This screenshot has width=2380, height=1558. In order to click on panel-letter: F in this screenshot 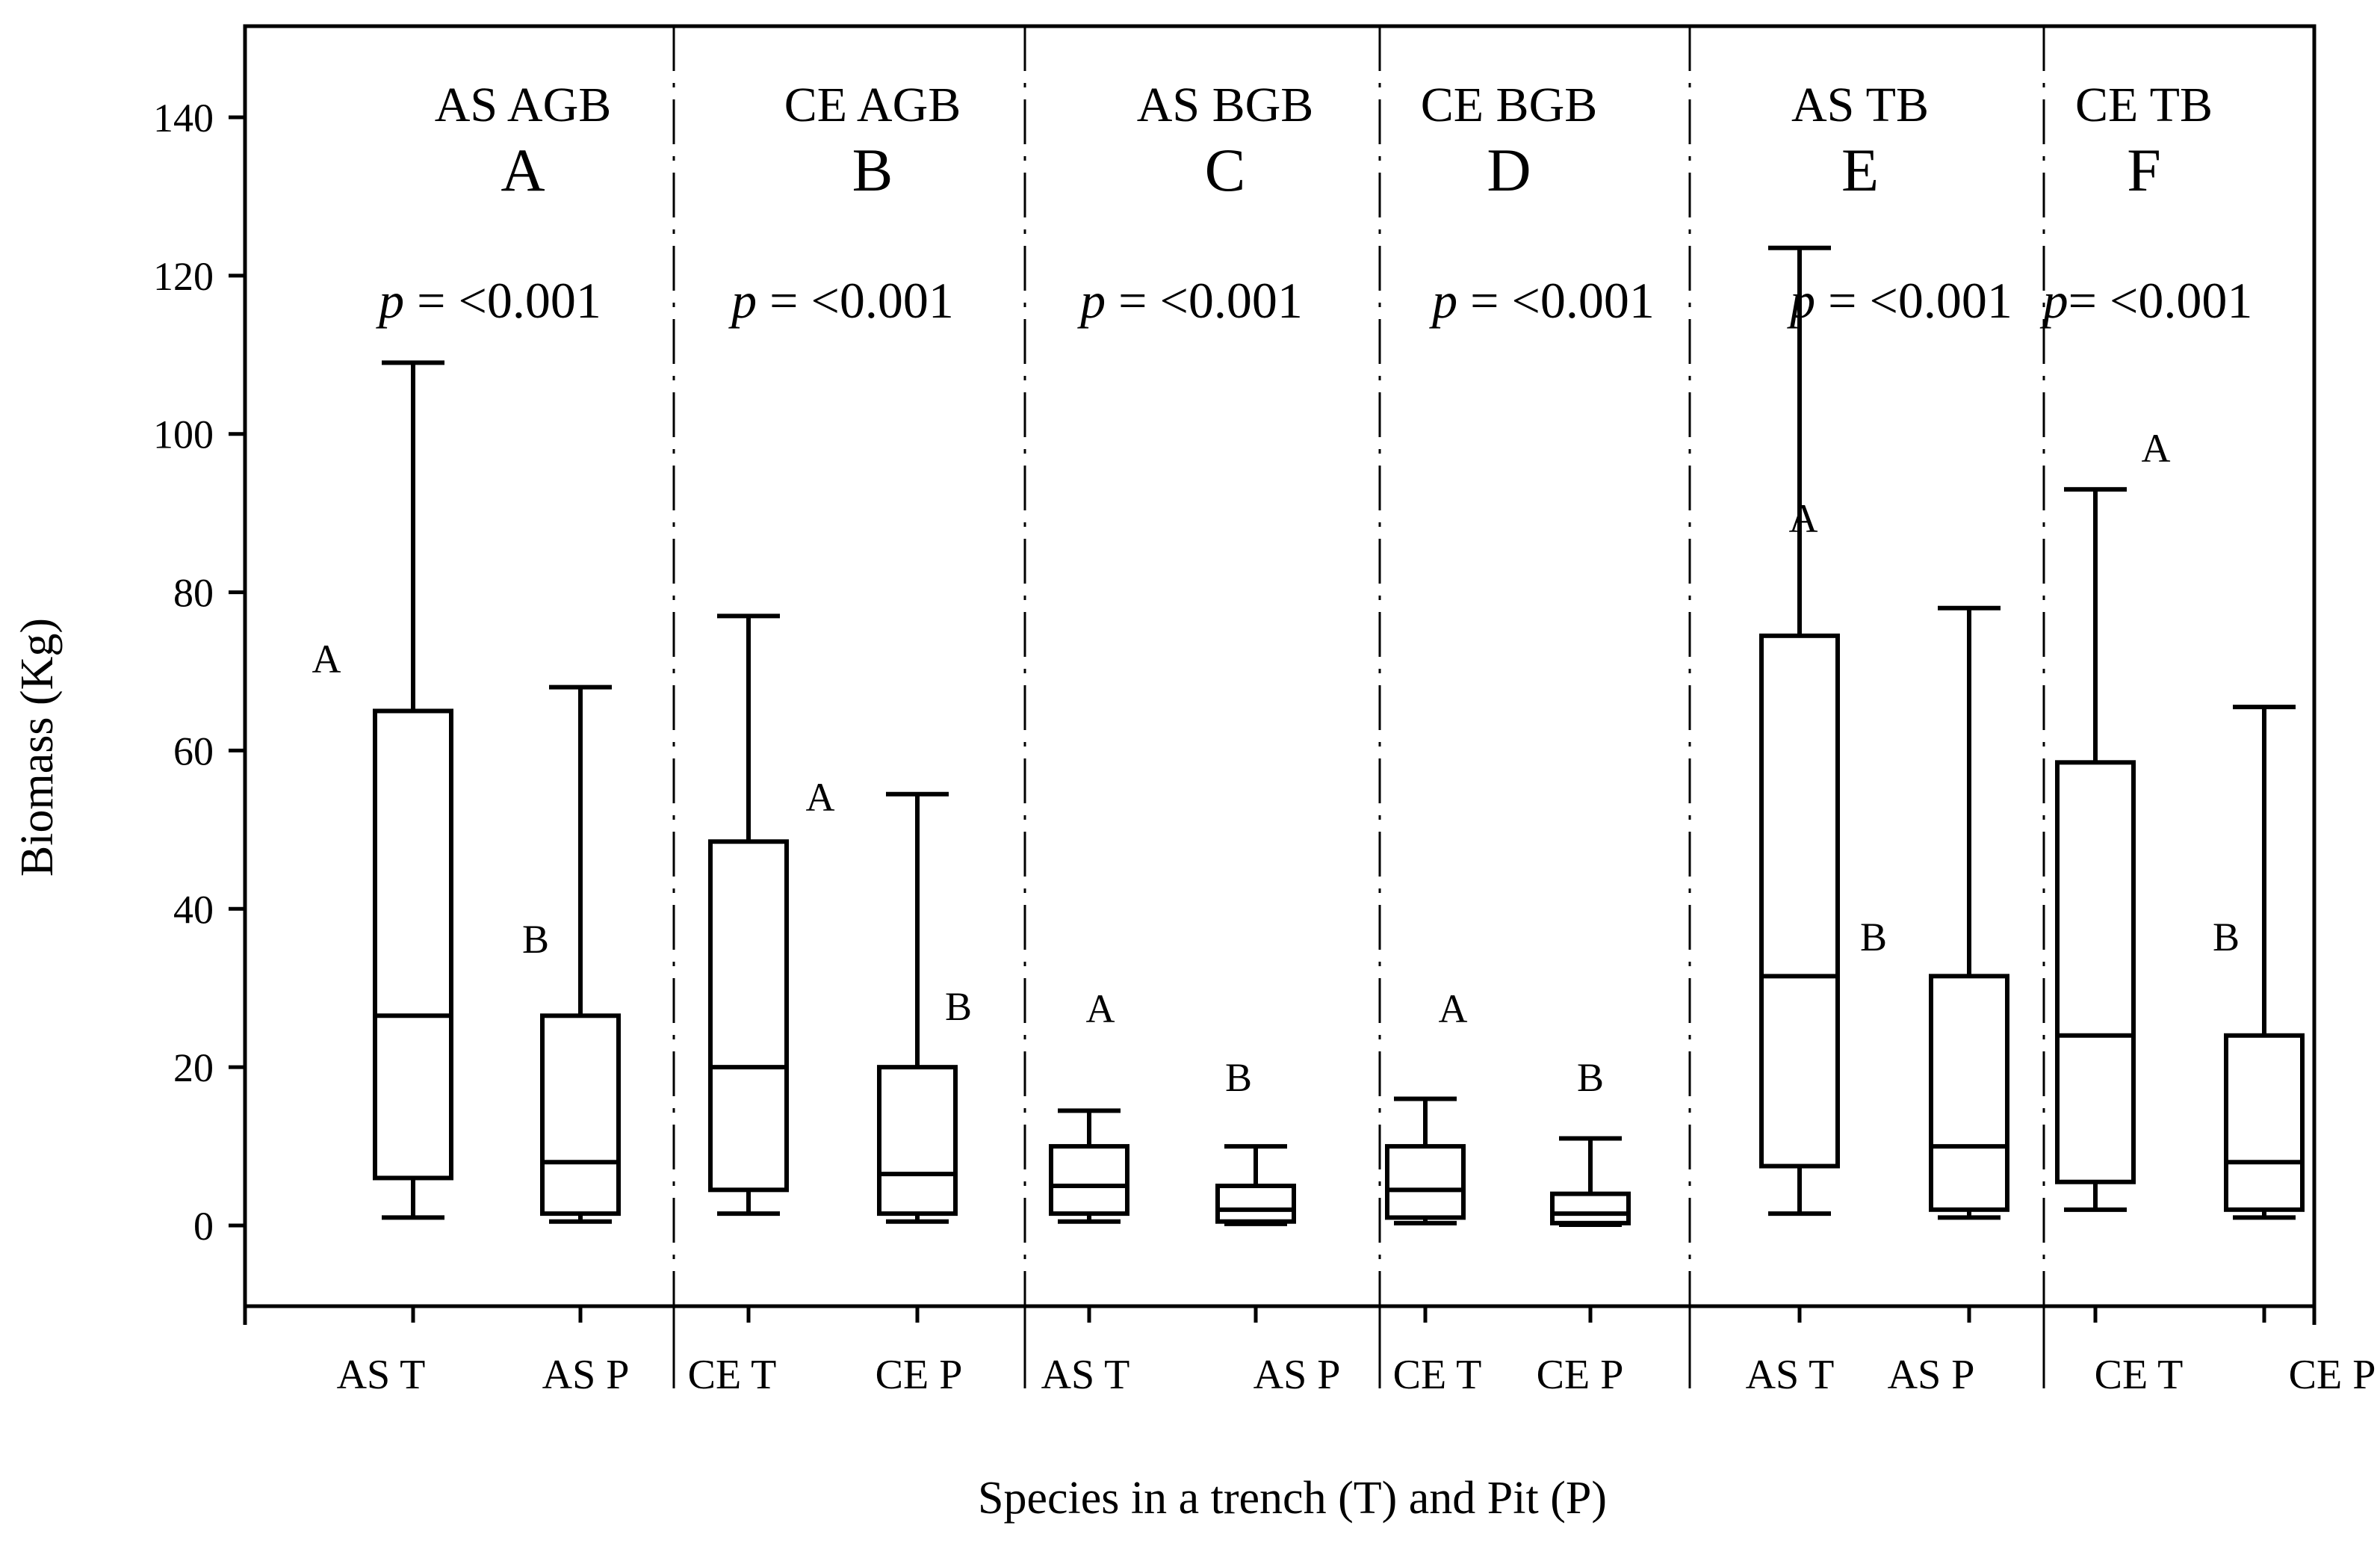, I will do `click(2144, 170)`.